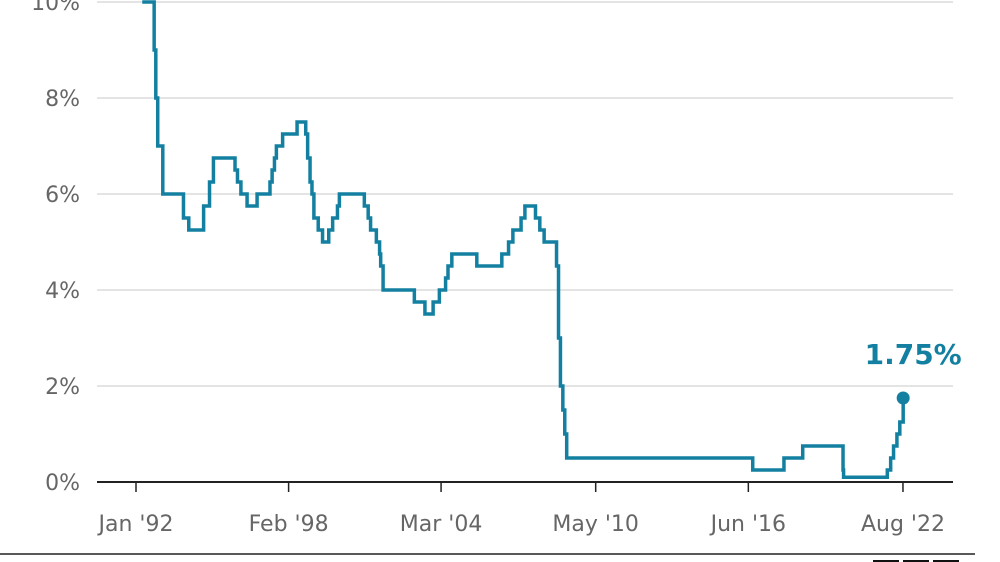  What do you see at coordinates (62, 99) in the screenshot?
I see `y-tick-label: 8%` at bounding box center [62, 99].